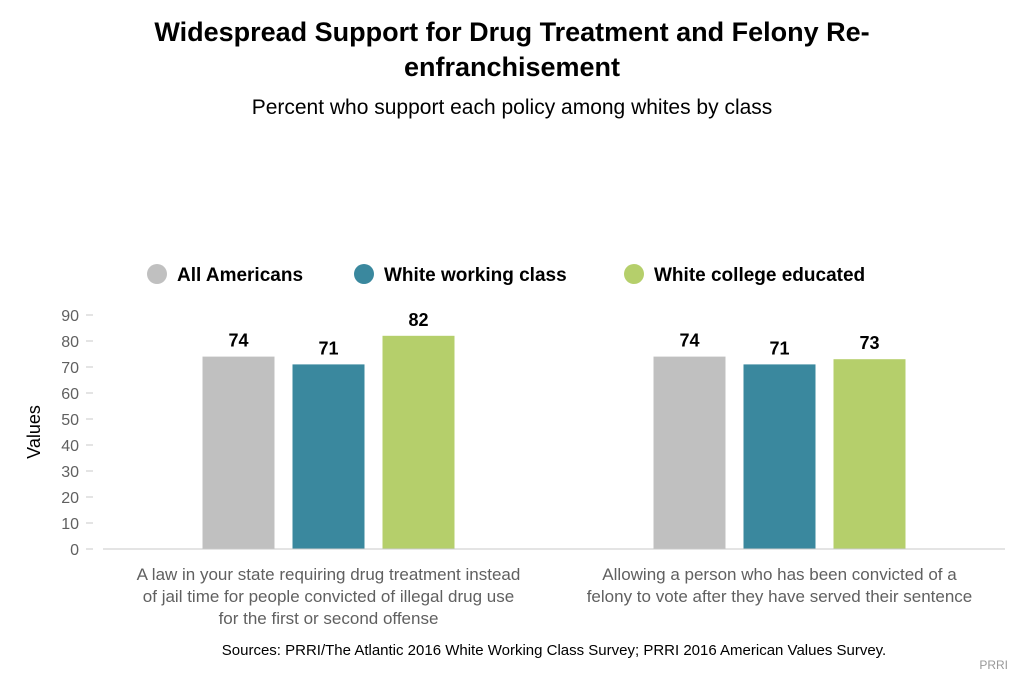  I want to click on legend-item: White college educated, so click(744, 275).